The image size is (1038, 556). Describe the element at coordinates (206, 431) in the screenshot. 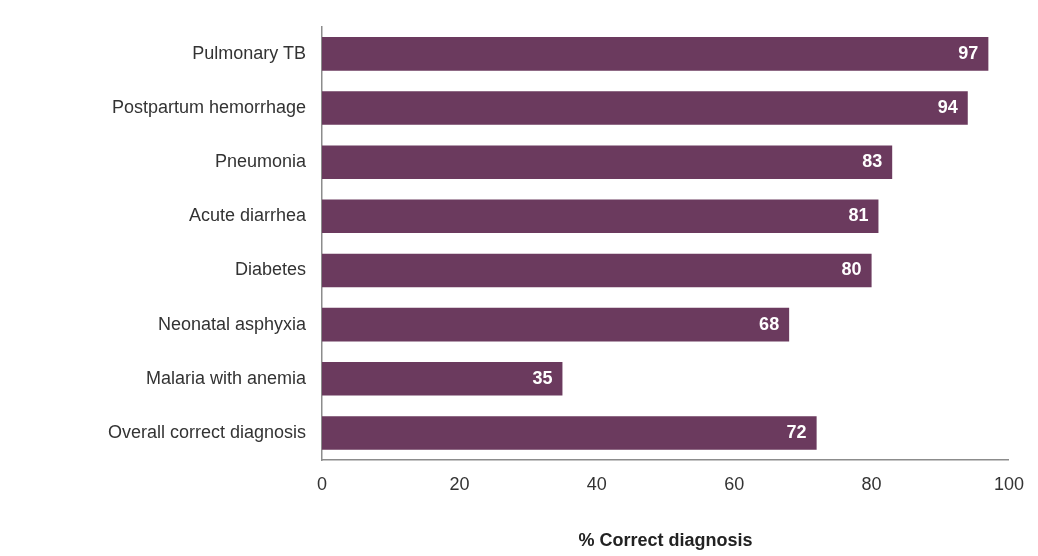

I see `y-tick-label: Overall correct diagnosis` at that location.